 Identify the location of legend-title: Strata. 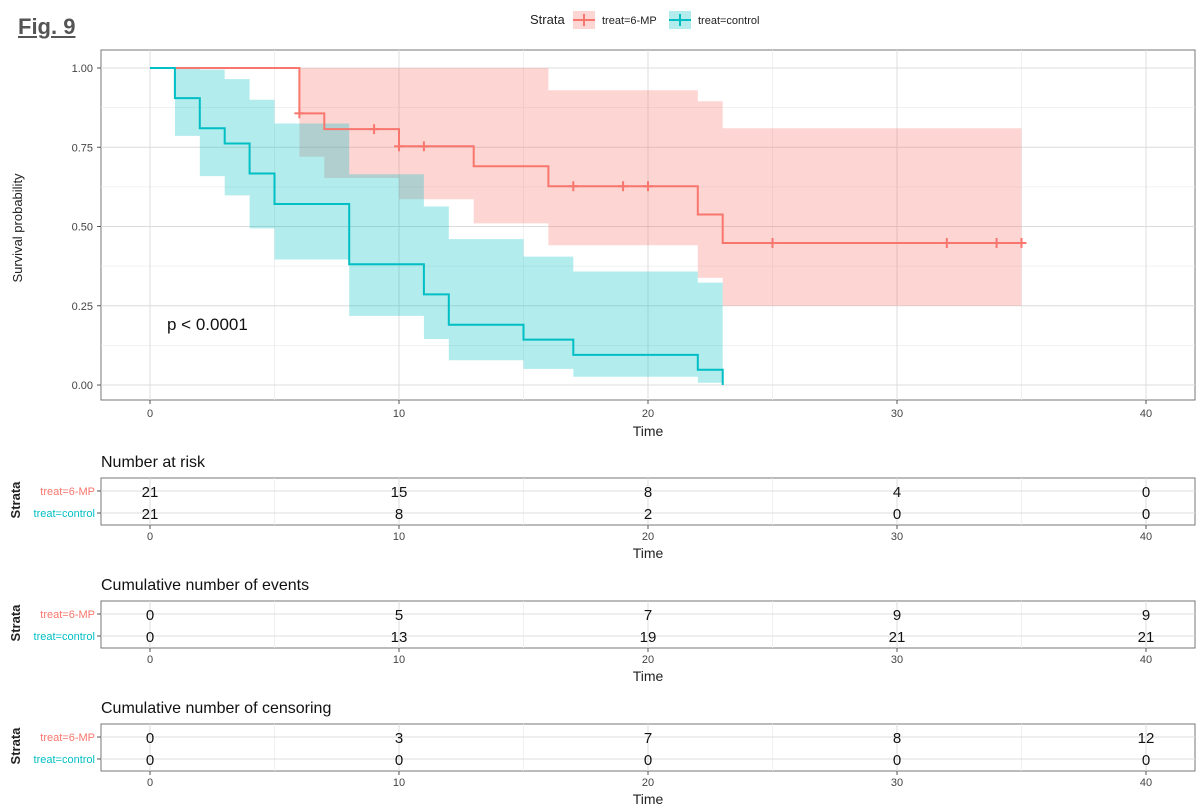
(547, 19).